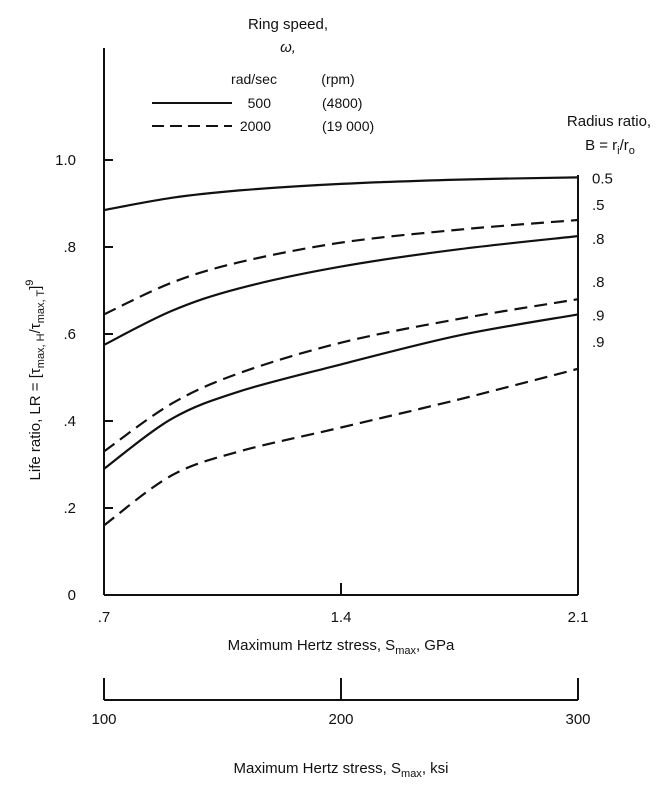 The height and width of the screenshot is (790, 659). Describe the element at coordinates (69, 247) in the screenshot. I see `y-tick-label: .8` at that location.